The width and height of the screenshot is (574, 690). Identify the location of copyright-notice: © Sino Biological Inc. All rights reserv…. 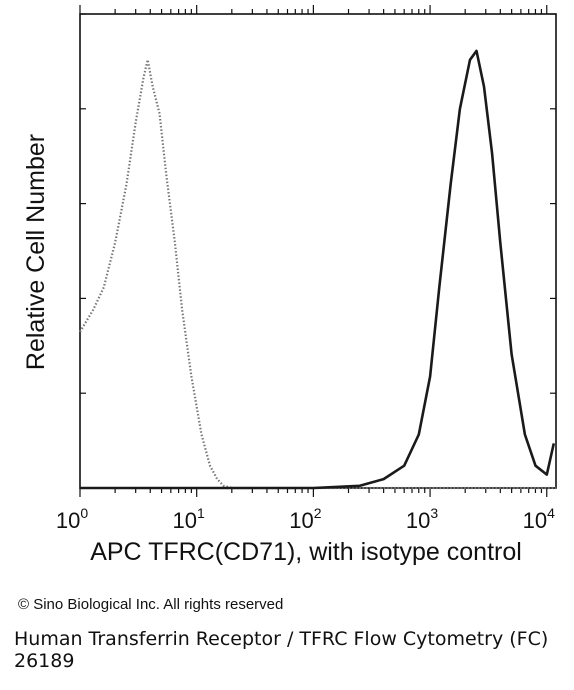
(151, 604).